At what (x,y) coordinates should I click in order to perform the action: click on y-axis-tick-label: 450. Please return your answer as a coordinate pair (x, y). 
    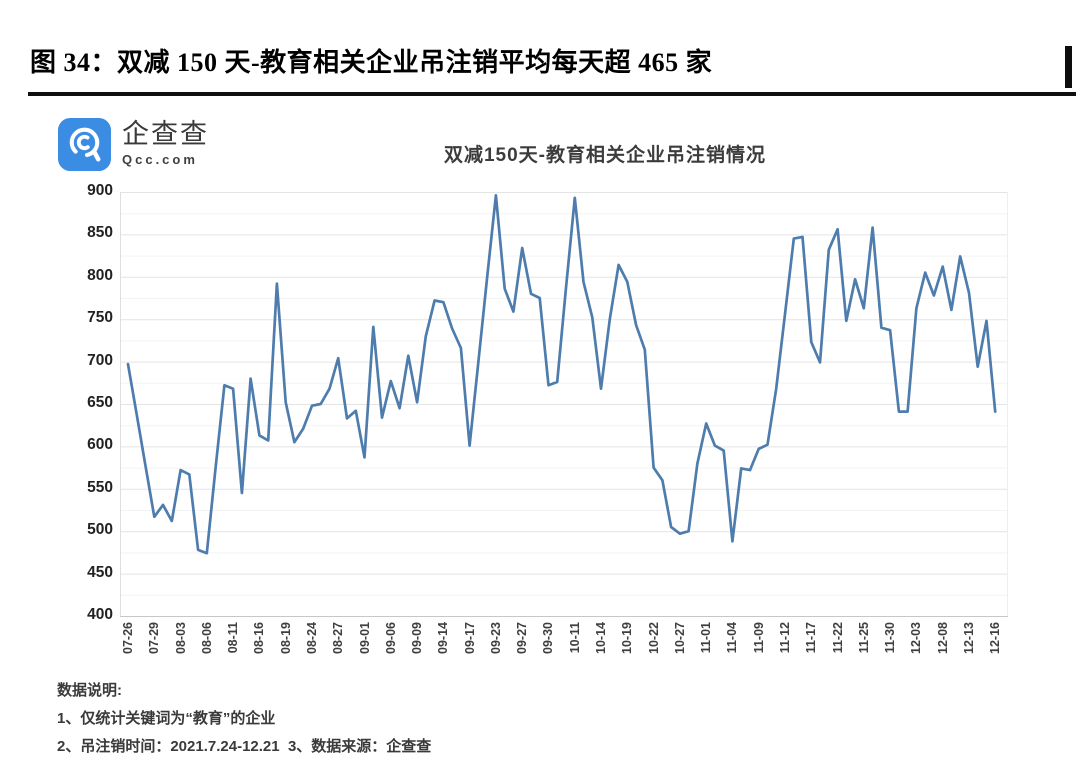
    Looking at the image, I should click on (100, 572).